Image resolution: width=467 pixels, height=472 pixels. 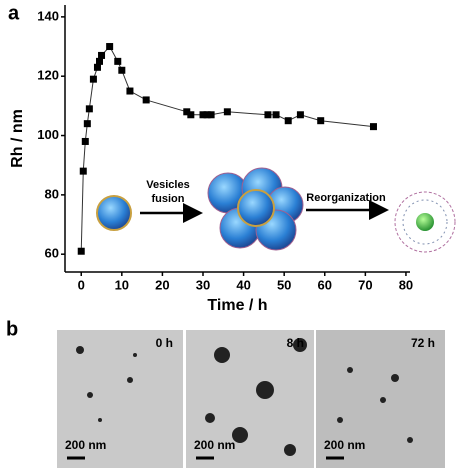 I want to click on y-tick-label: 120, so click(x=48, y=75).